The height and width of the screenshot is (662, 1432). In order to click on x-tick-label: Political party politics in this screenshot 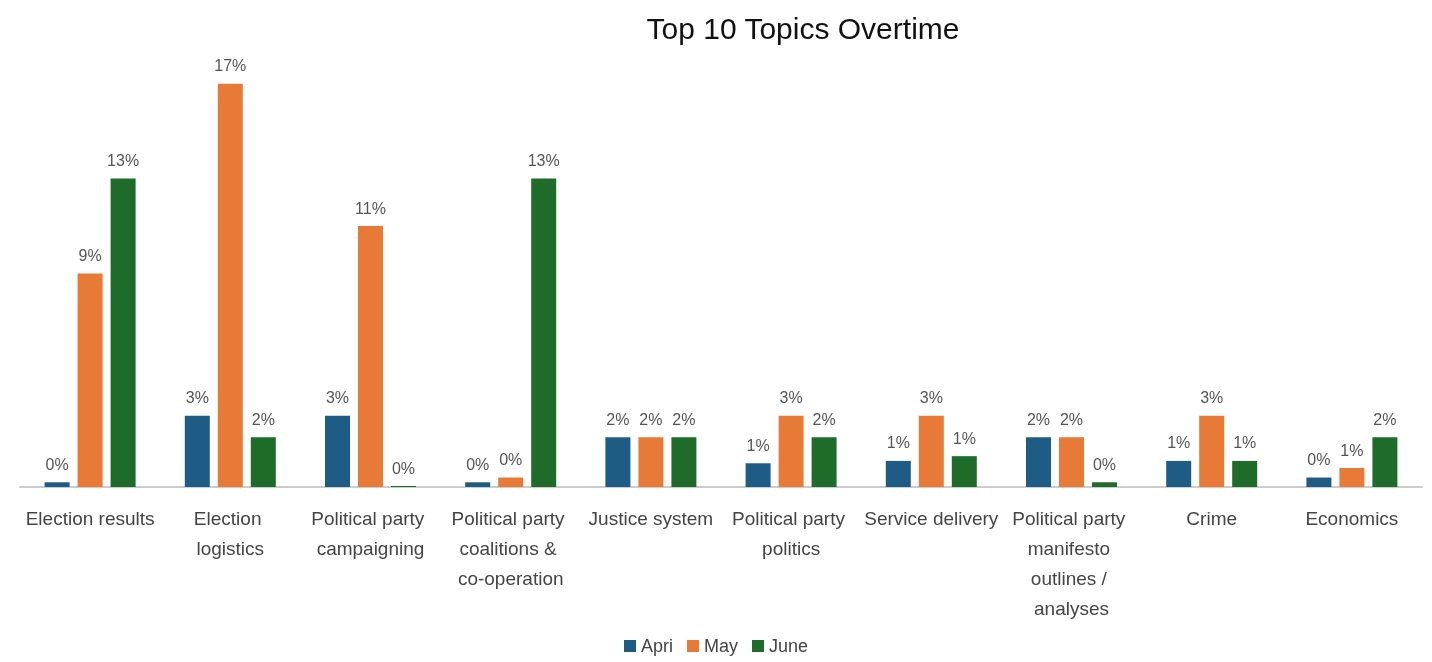, I will do `click(791, 533)`.